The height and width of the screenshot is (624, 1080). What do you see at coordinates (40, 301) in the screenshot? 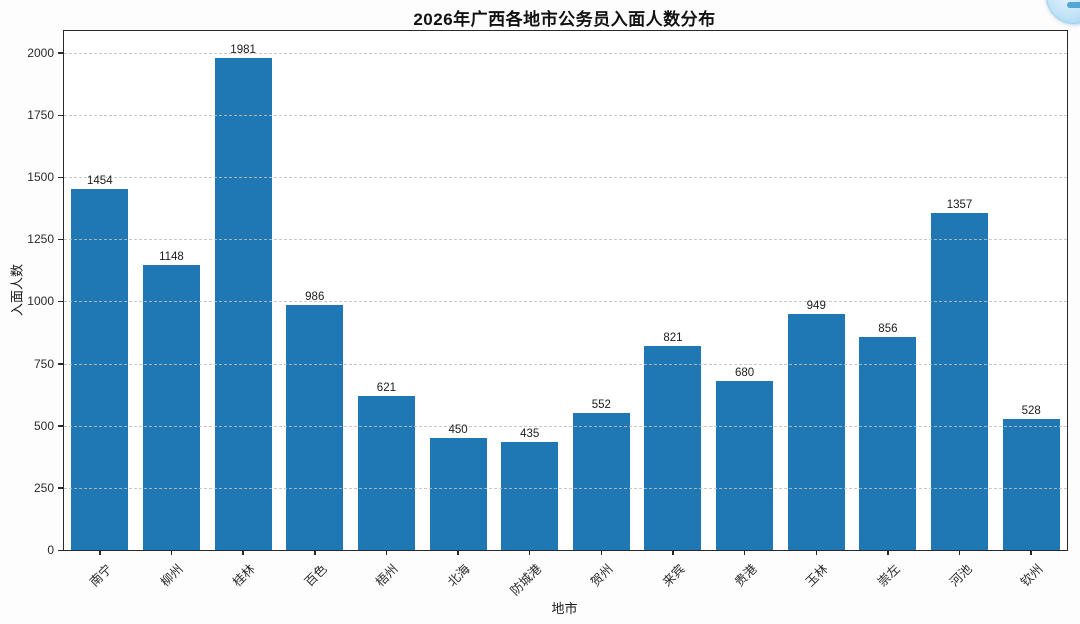
I see `y-tick-label: 1000` at bounding box center [40, 301].